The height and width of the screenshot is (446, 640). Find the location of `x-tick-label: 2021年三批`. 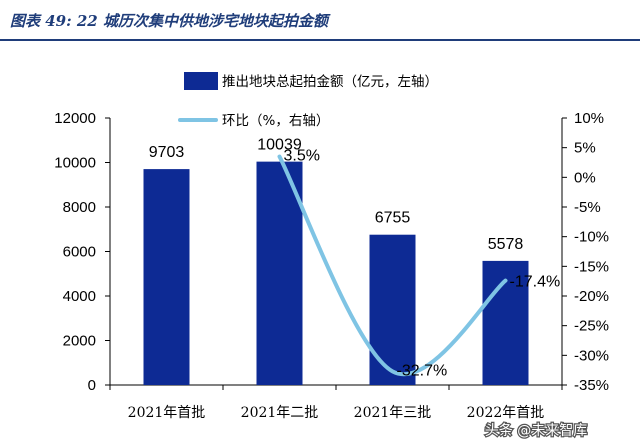

x-tick-label: 2021年三批 is located at coordinates (393, 413).